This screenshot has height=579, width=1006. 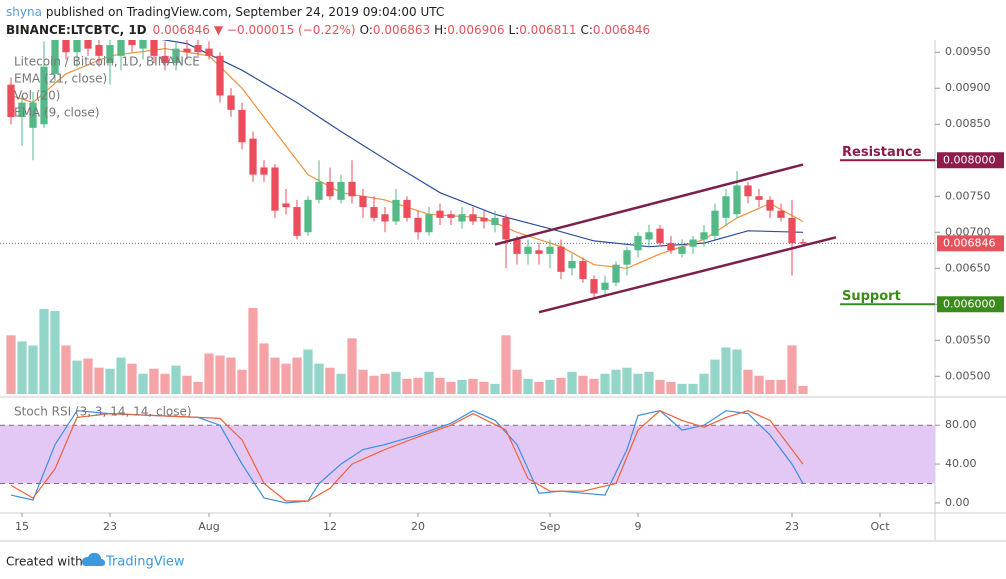 What do you see at coordinates (969, 242) in the screenshot?
I see `last-price-label: 0.006846` at bounding box center [969, 242].